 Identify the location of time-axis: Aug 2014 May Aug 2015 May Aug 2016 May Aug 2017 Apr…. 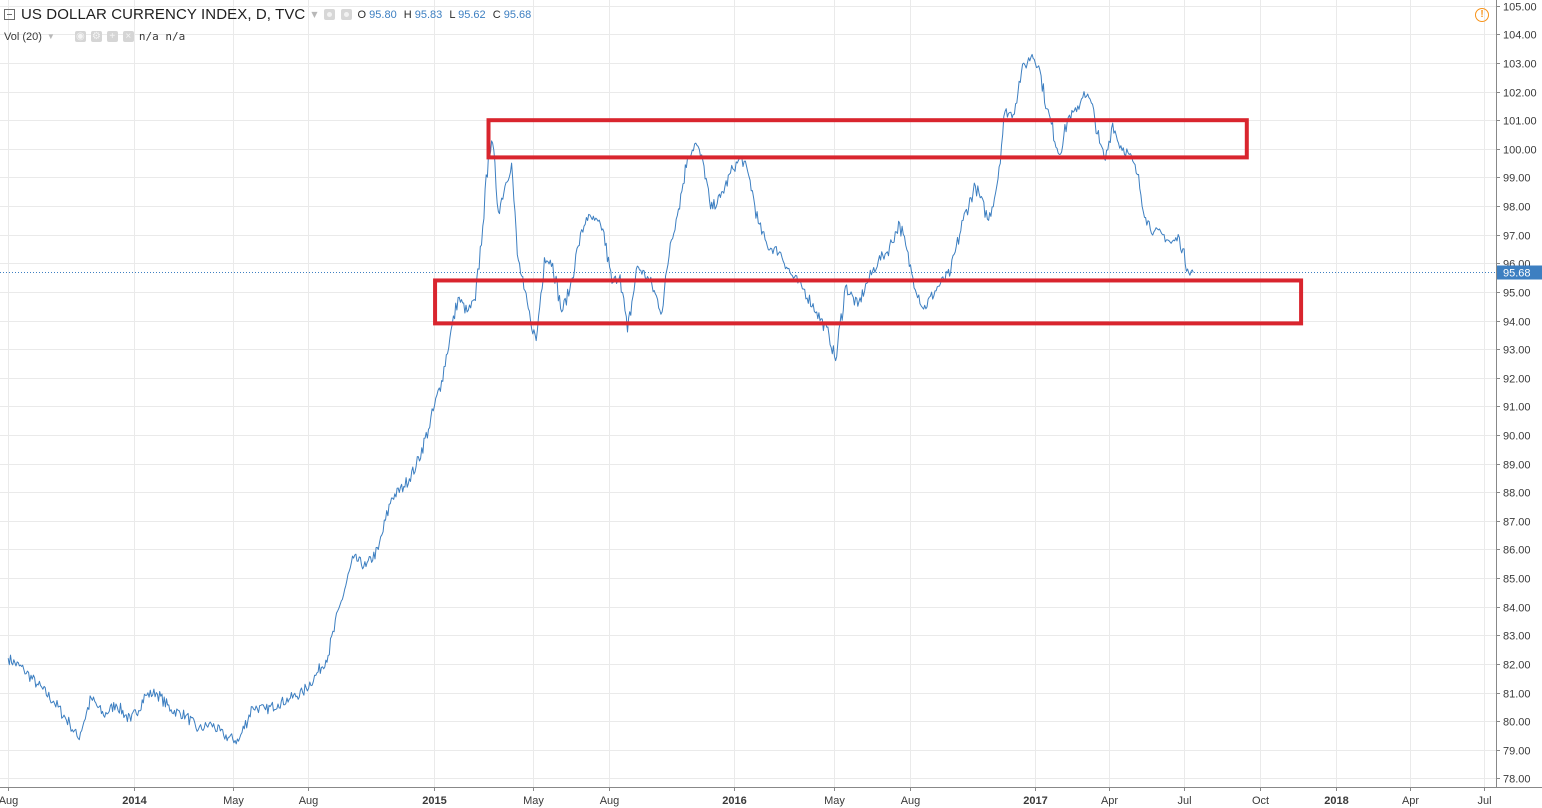
(771, 797).